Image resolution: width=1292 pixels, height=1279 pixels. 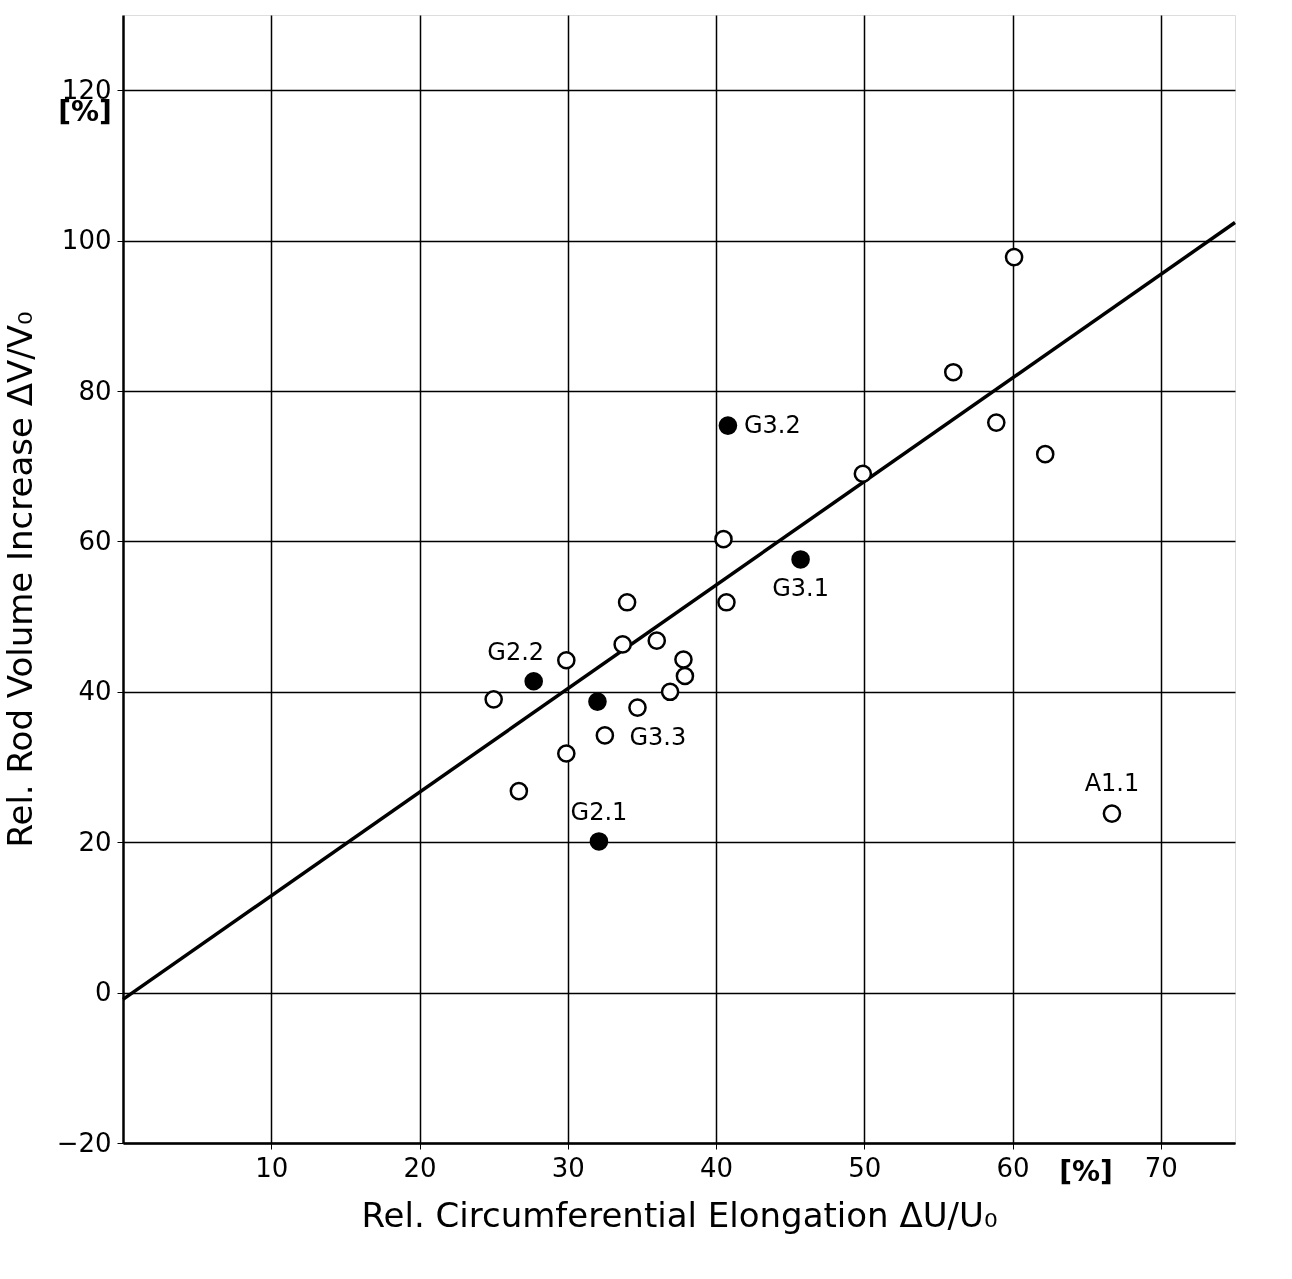 What do you see at coordinates (84, 1142) in the screenshot?
I see `y-tick-label: −20` at bounding box center [84, 1142].